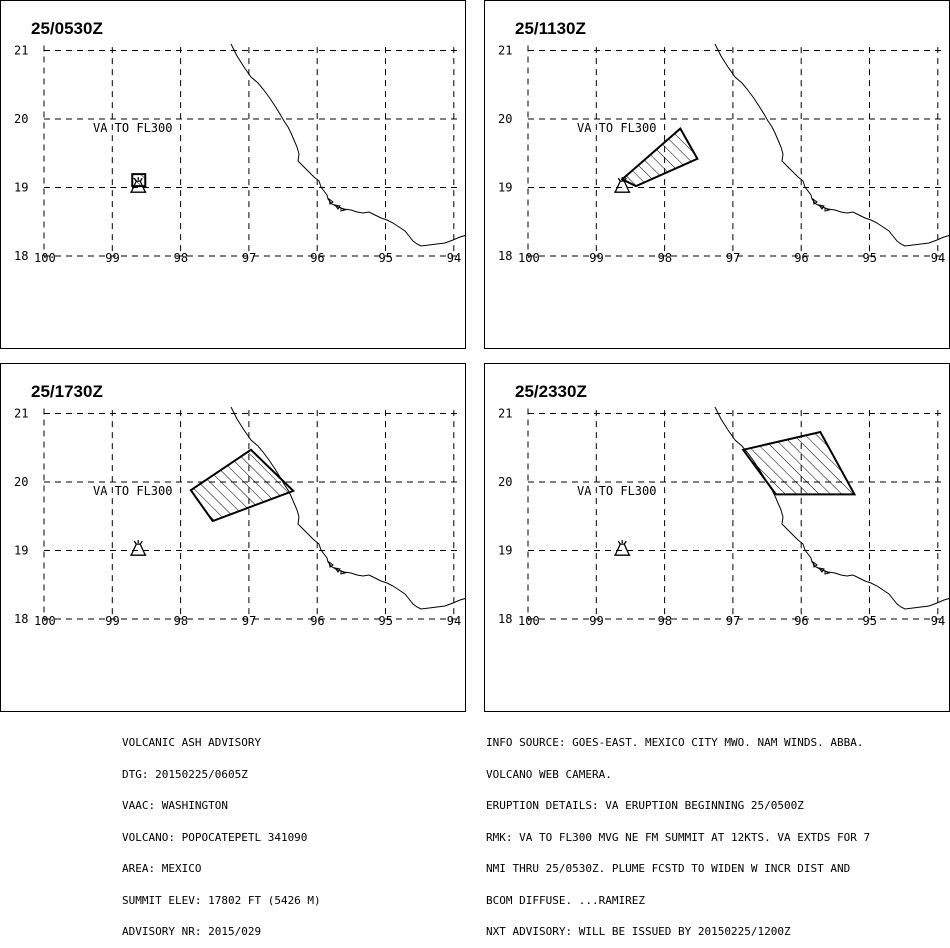 This screenshot has width=950, height=948. I want to click on map-svg-1: 21 20 19 18 100 99 98 97 96 95 94 VA TO FL300, so click(239, 154).